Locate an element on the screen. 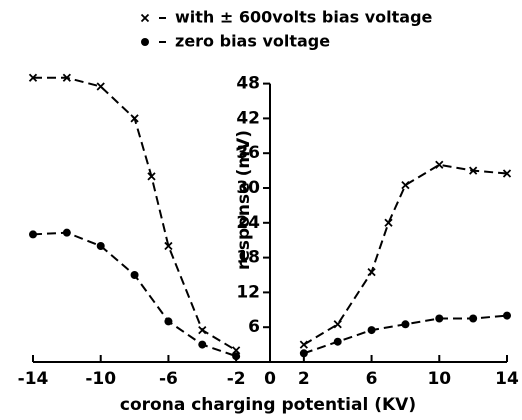  y-axis-label: response (mV) is located at coordinates (244, 200).